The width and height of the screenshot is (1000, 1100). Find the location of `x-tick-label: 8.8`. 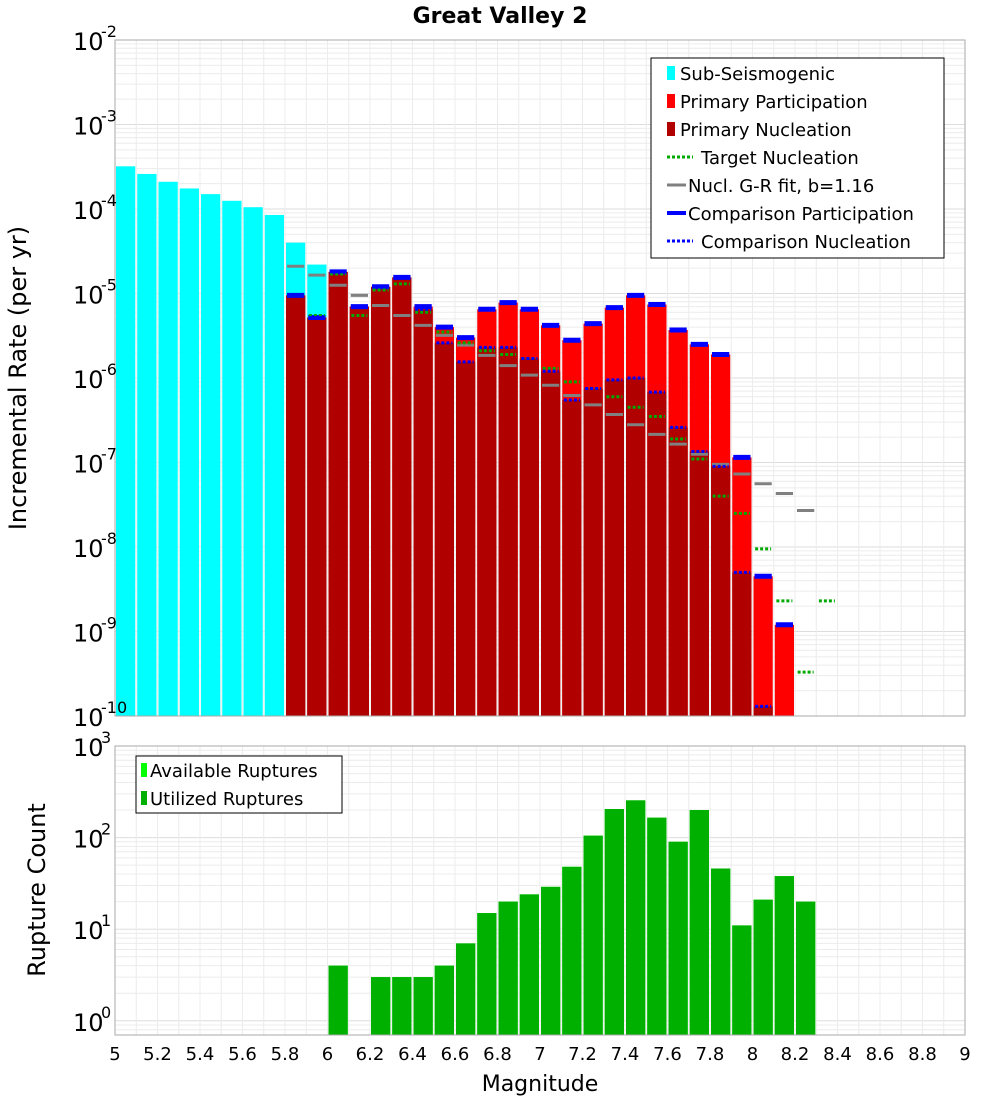

x-tick-label: 8.8 is located at coordinates (922, 1054).